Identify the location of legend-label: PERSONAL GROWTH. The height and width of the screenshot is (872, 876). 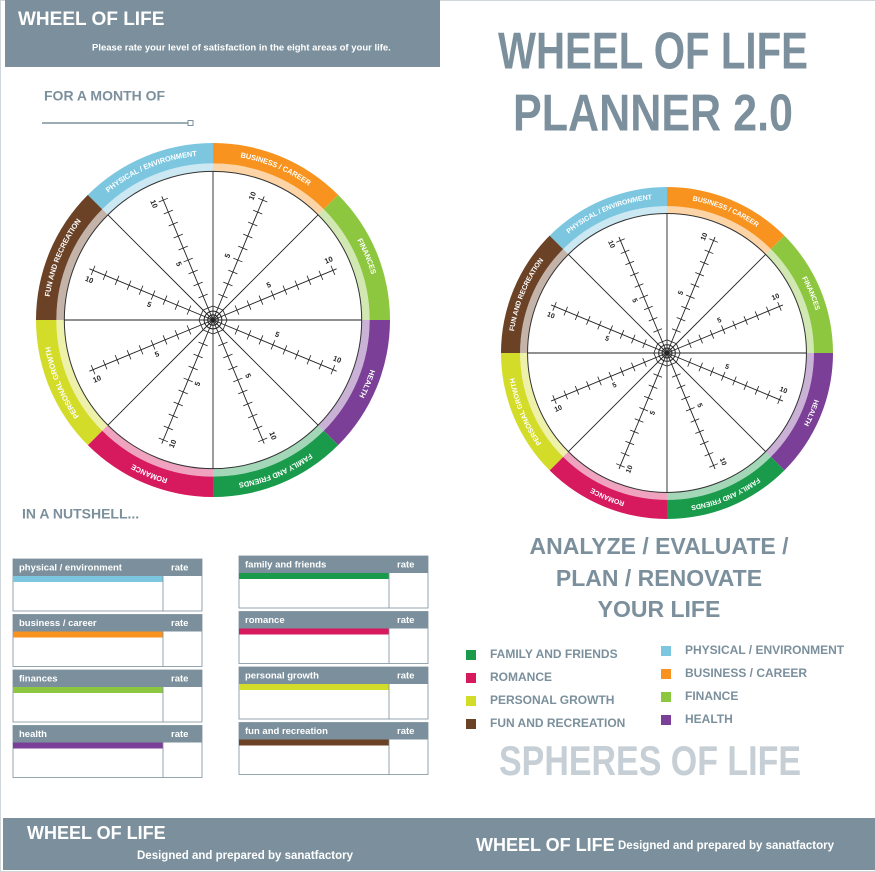
(552, 700).